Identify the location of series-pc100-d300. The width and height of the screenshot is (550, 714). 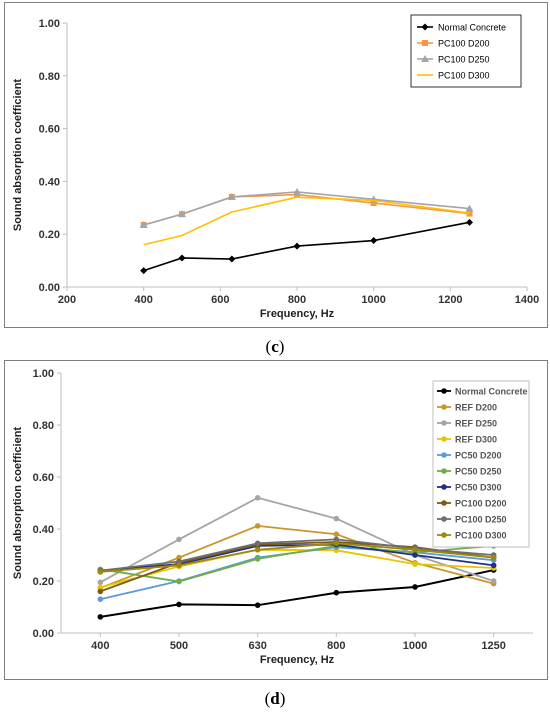
(297, 557).